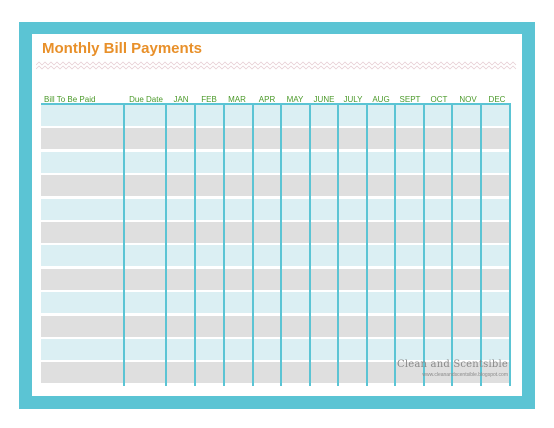  What do you see at coordinates (276, 65) in the screenshot?
I see `zigzag-divider` at bounding box center [276, 65].